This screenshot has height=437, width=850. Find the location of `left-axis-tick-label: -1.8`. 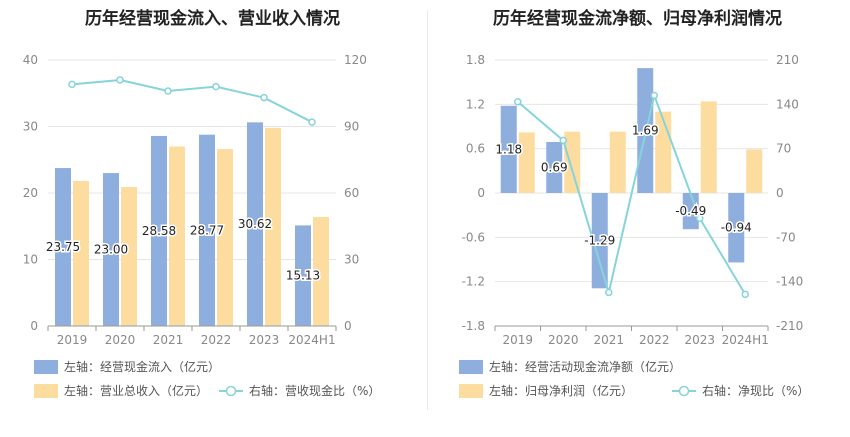

left-axis-tick-label: -1.8 is located at coordinates (473, 326).